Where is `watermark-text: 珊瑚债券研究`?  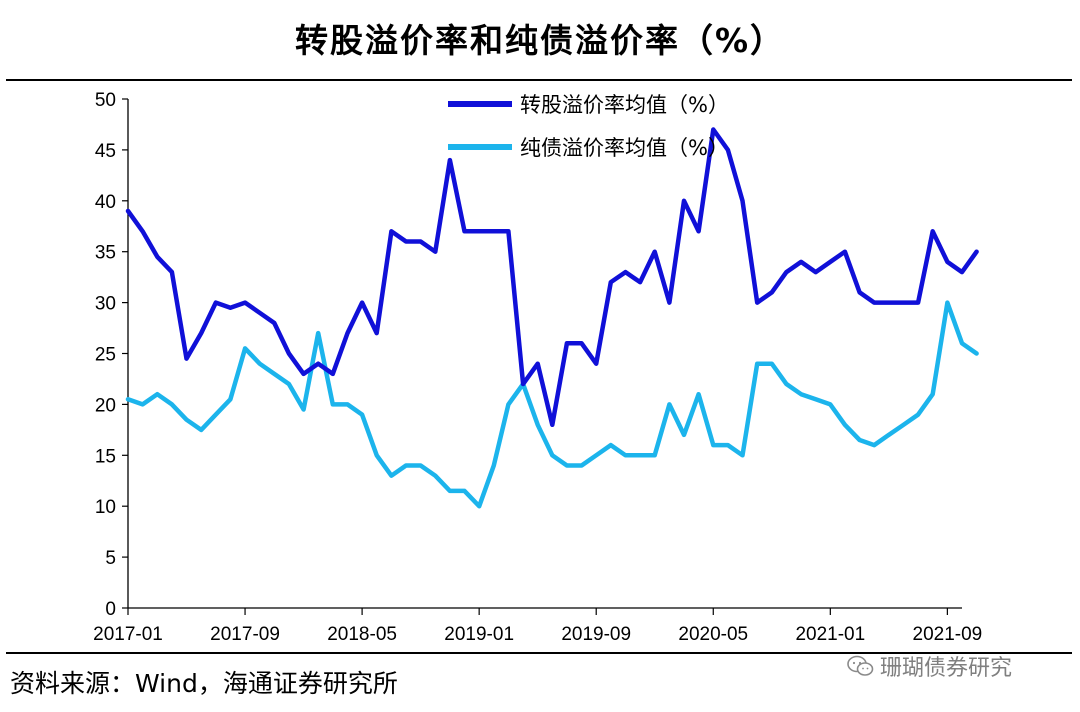 watermark-text: 珊瑚债券研究 is located at coordinates (946, 668).